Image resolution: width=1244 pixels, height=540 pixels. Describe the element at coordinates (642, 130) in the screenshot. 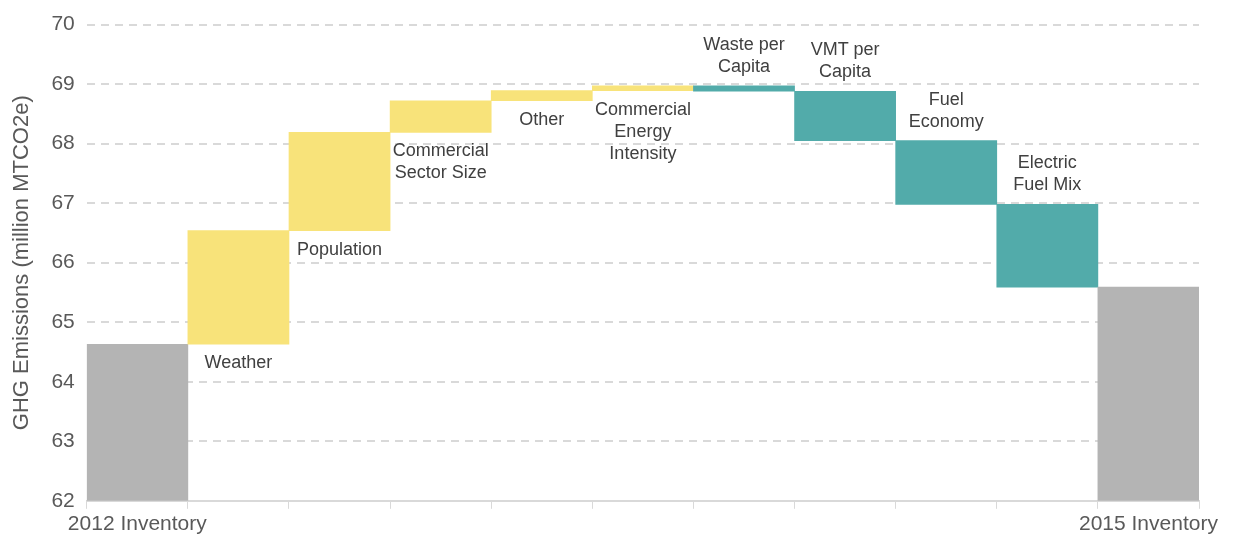

I see `annotation: Commercial Energy Intensity` at that location.